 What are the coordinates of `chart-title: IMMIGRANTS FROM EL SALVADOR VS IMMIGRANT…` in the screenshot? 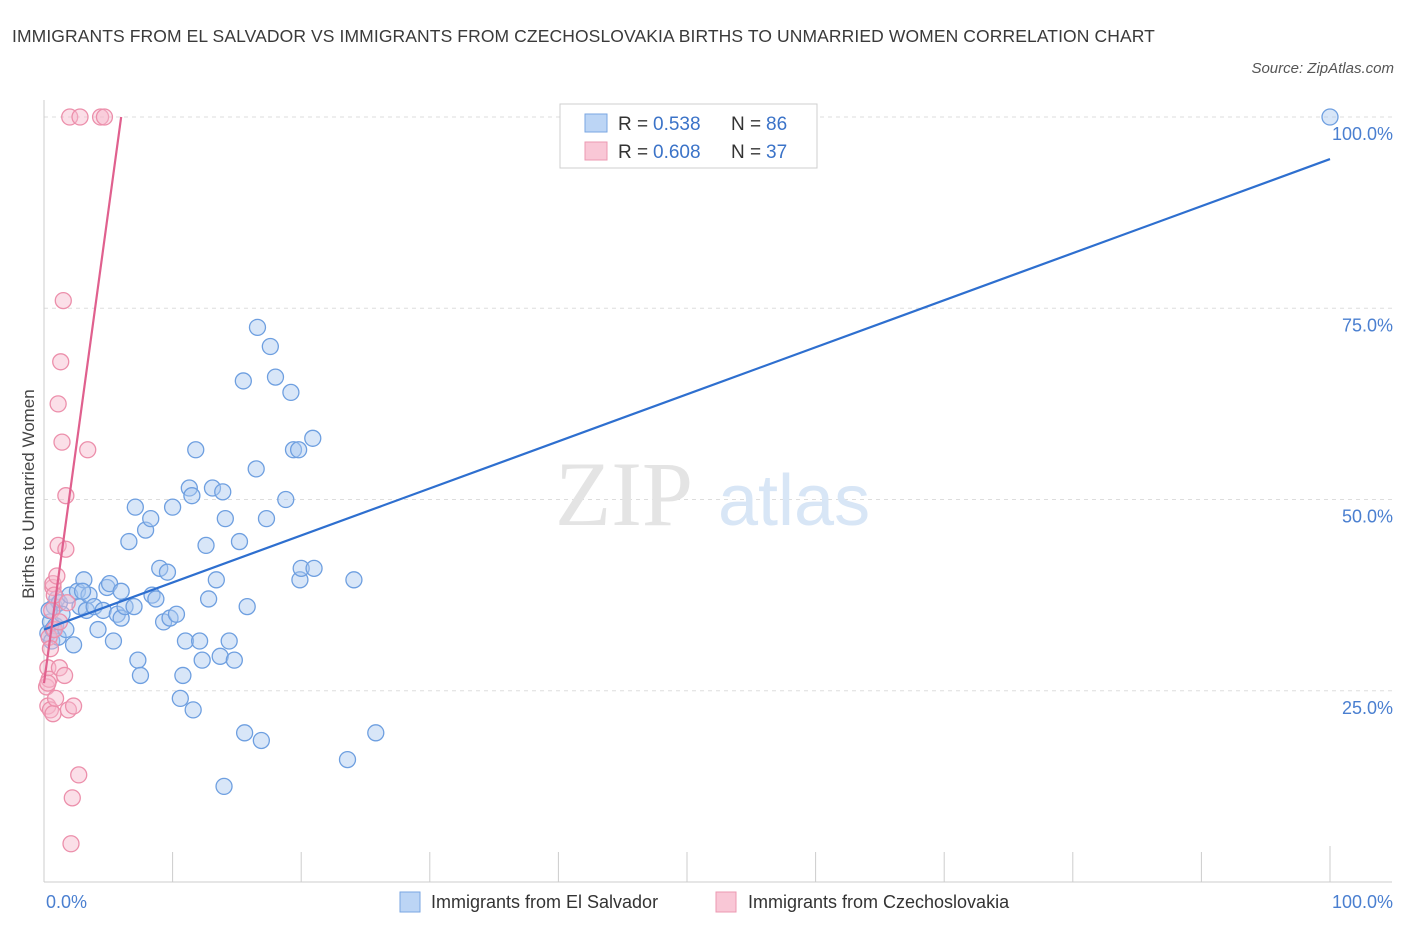 It's located at (583, 36).